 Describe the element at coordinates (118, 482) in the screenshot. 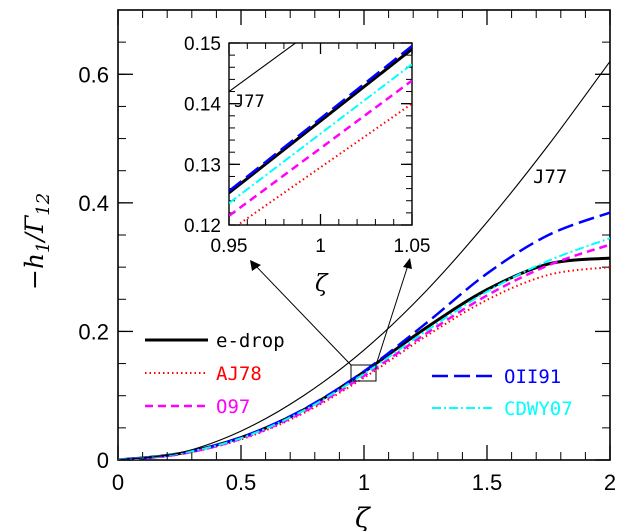

I see `main-x-tick-label: 0` at that location.